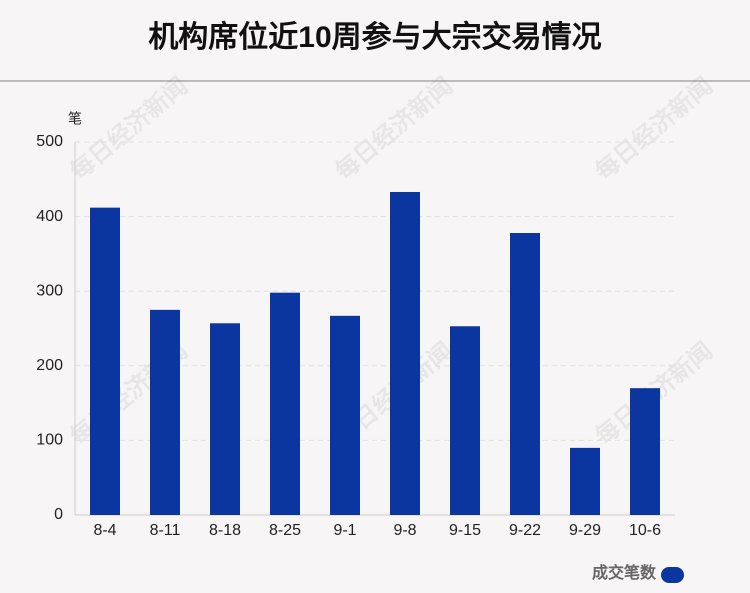 The height and width of the screenshot is (593, 750). I want to click on chart-title: 机构席位近10周参与大宗交易情况, so click(374, 37).